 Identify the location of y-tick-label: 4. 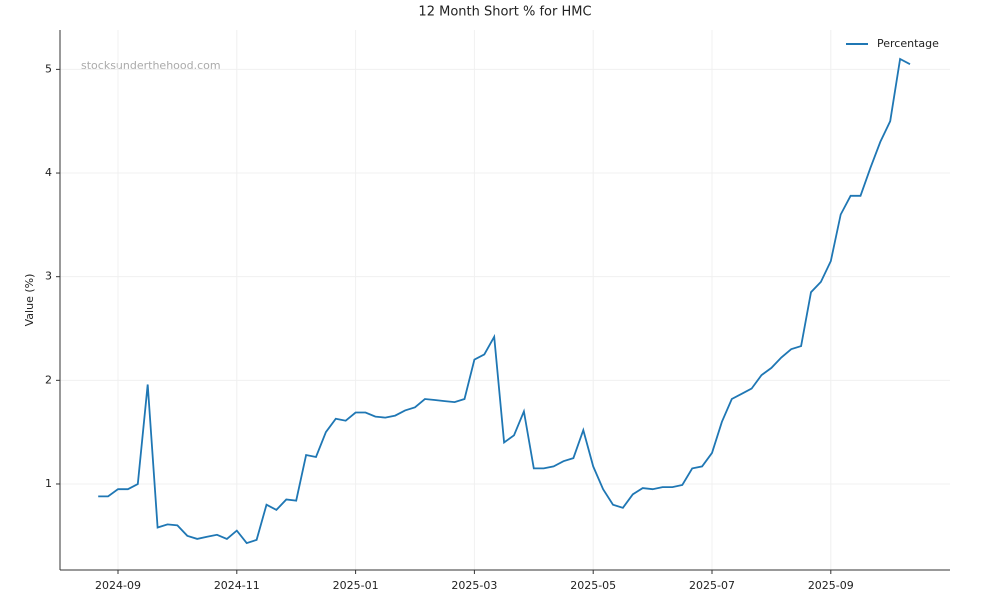
(48, 172).